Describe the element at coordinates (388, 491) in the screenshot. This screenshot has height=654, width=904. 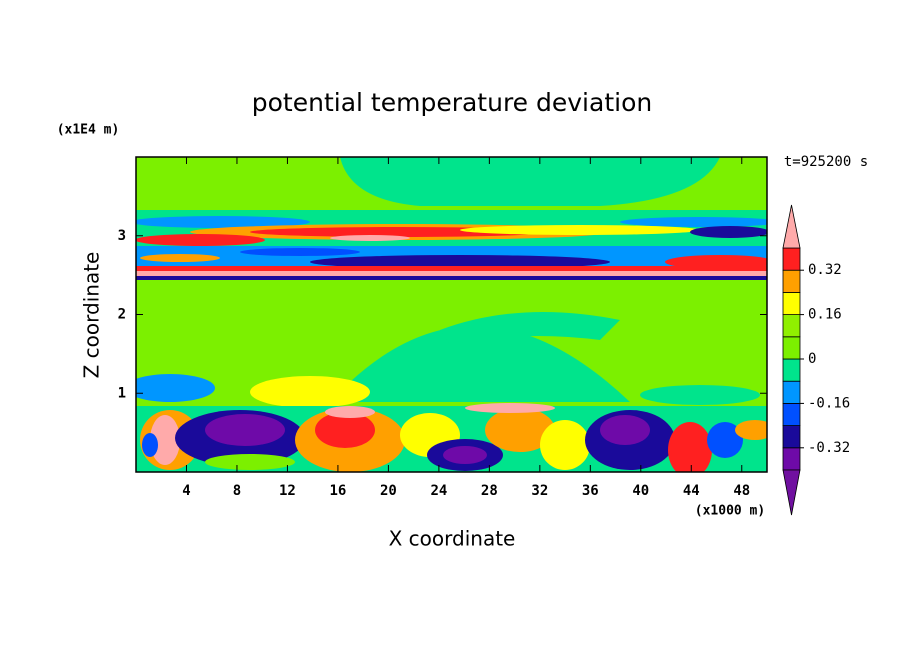
I see `x-tick-label: 20` at that location.